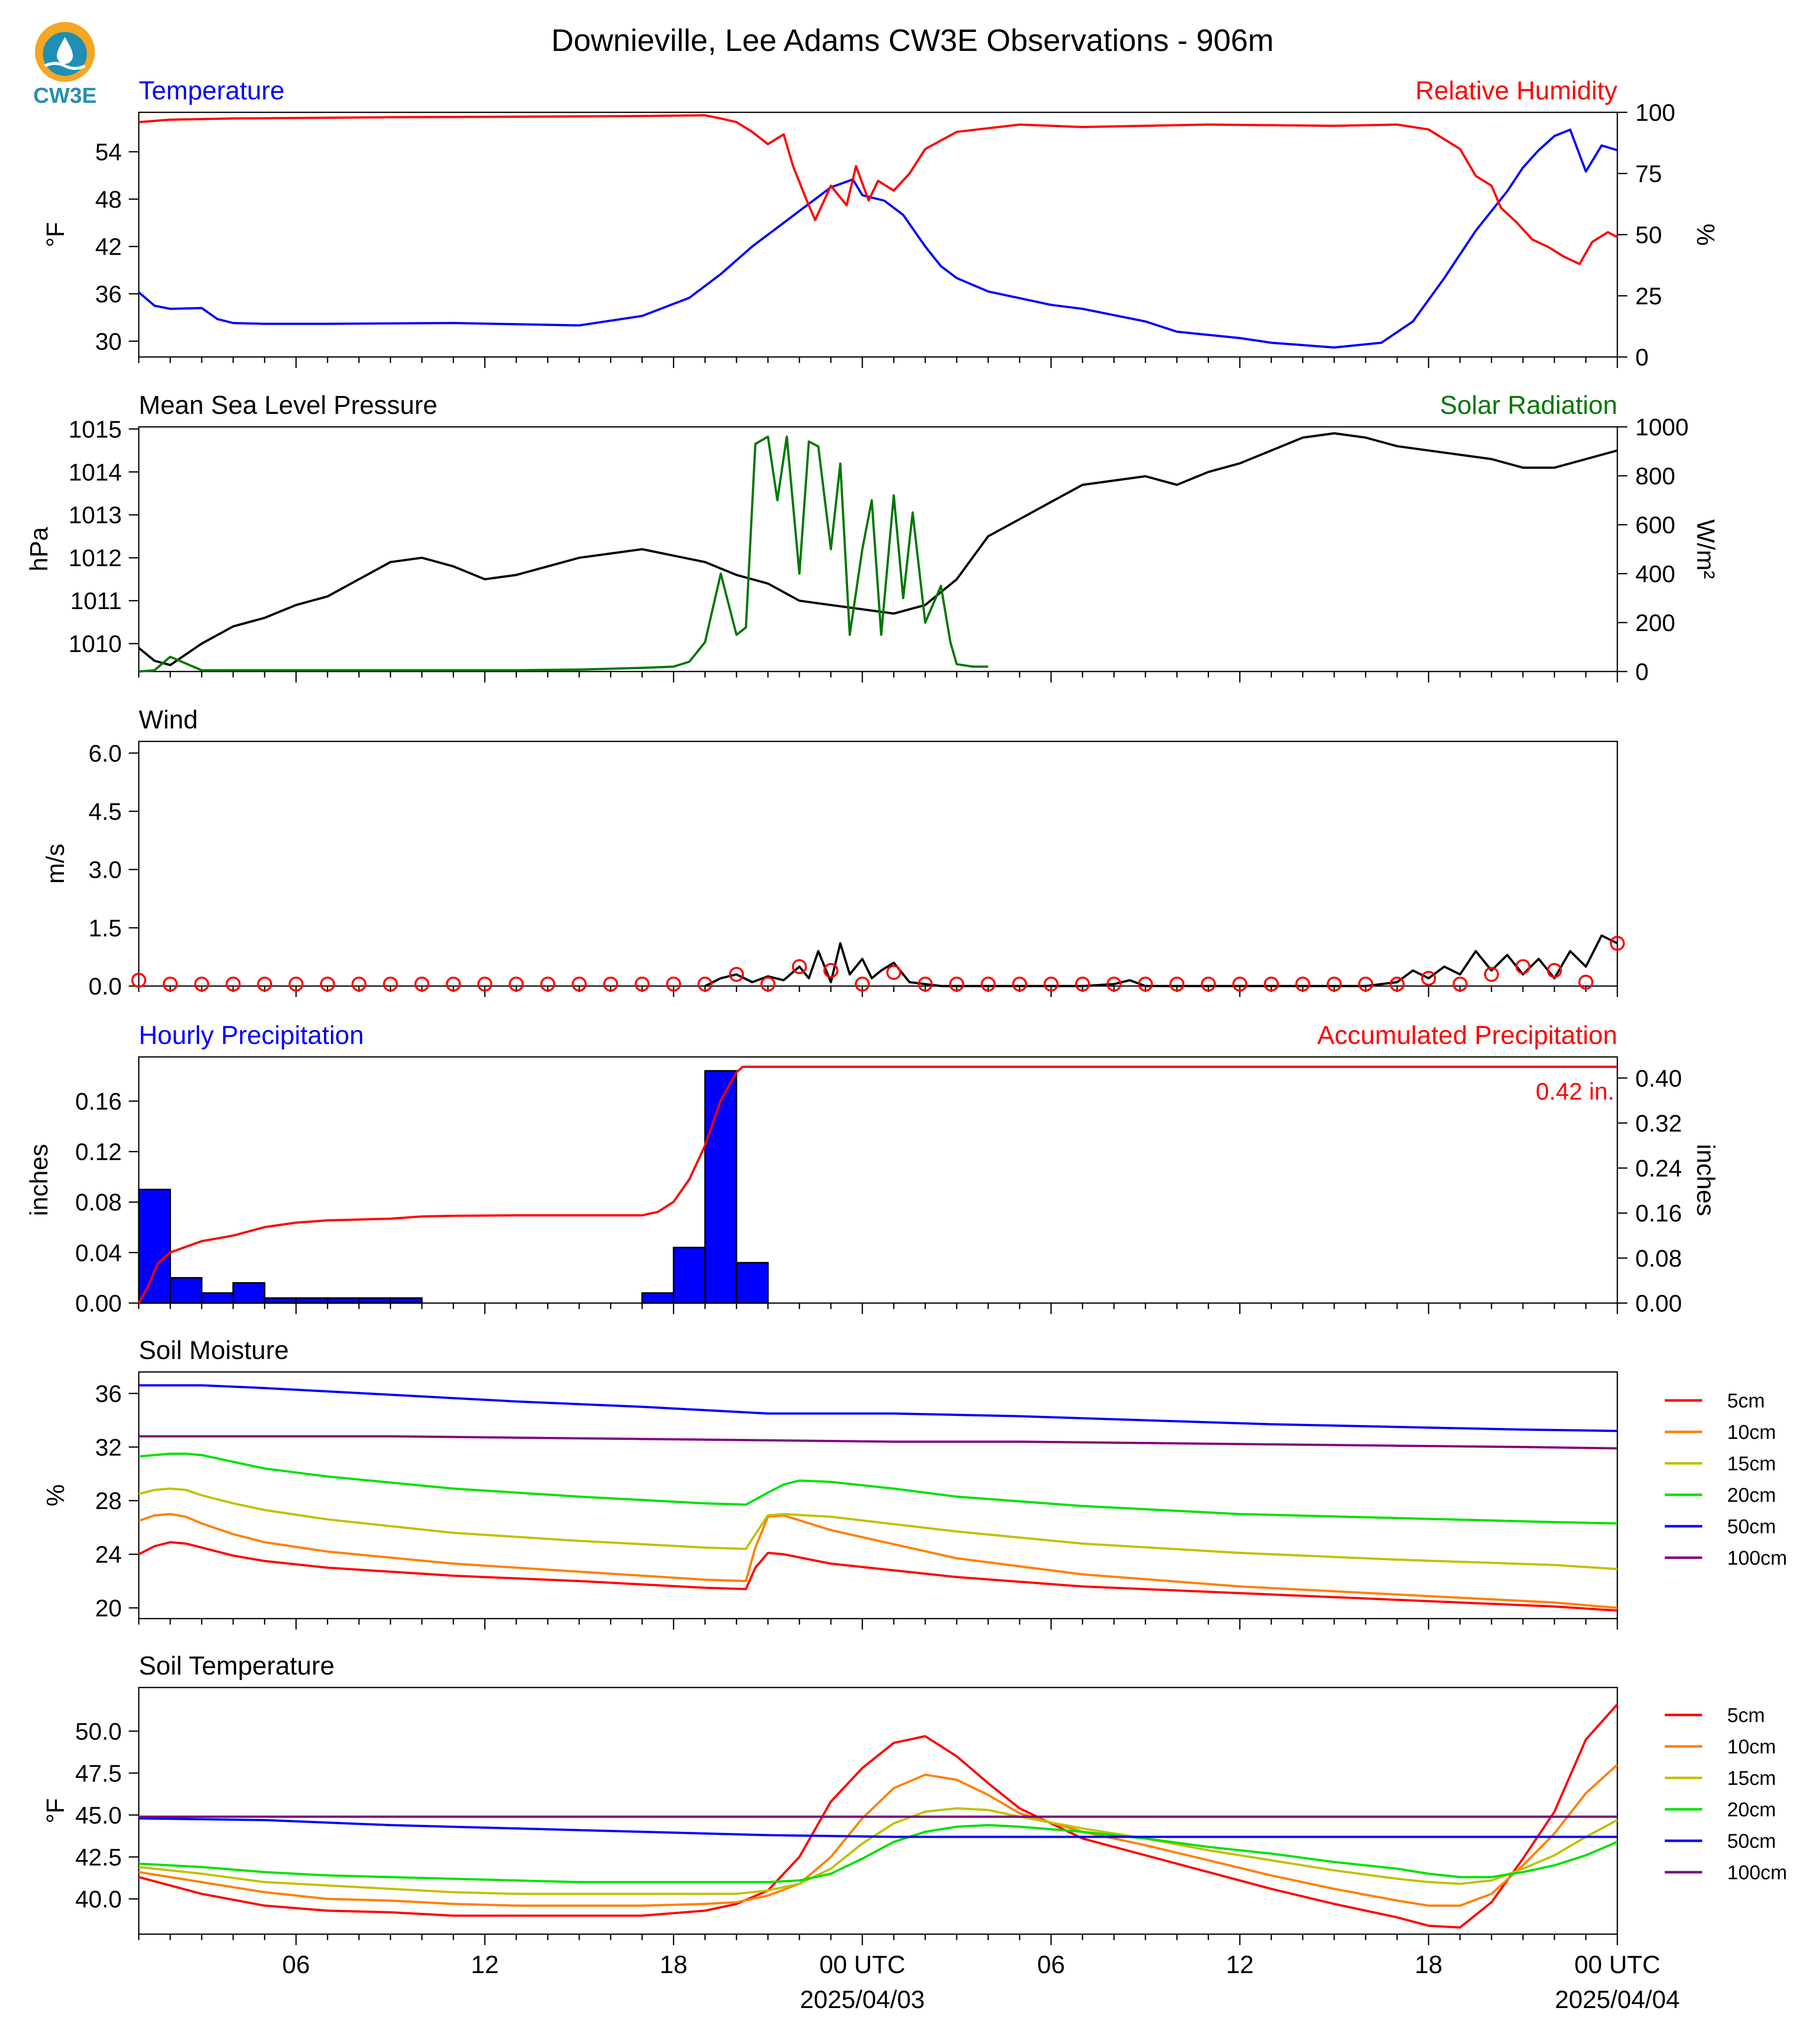 Image resolution: width=1820 pixels, height=2031 pixels. I want to click on y-axis-label-left: m/s, so click(55, 864).